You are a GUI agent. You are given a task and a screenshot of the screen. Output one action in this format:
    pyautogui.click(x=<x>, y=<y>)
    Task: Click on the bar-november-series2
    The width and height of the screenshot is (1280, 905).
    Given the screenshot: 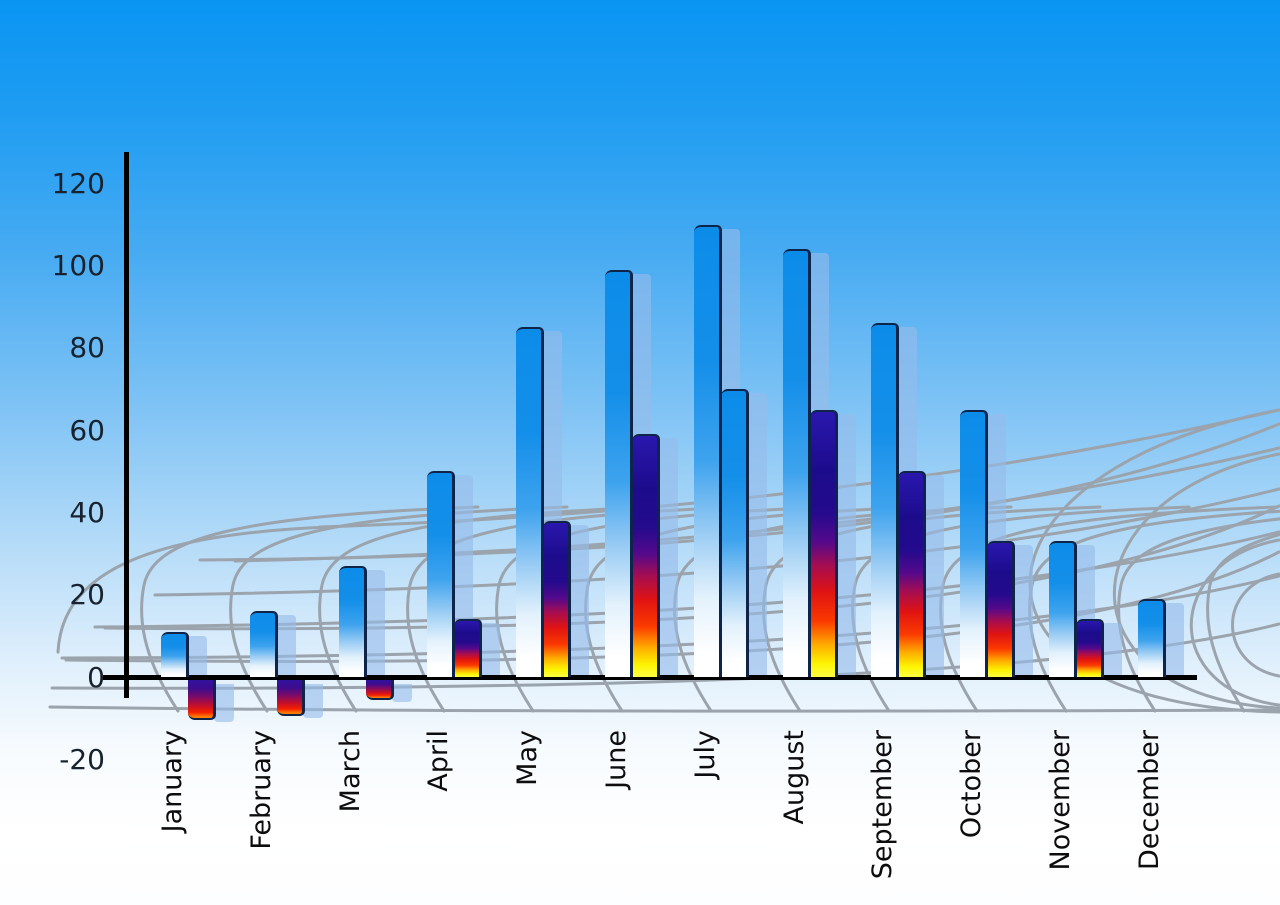 What is the action you would take?
    pyautogui.click(x=1090, y=648)
    